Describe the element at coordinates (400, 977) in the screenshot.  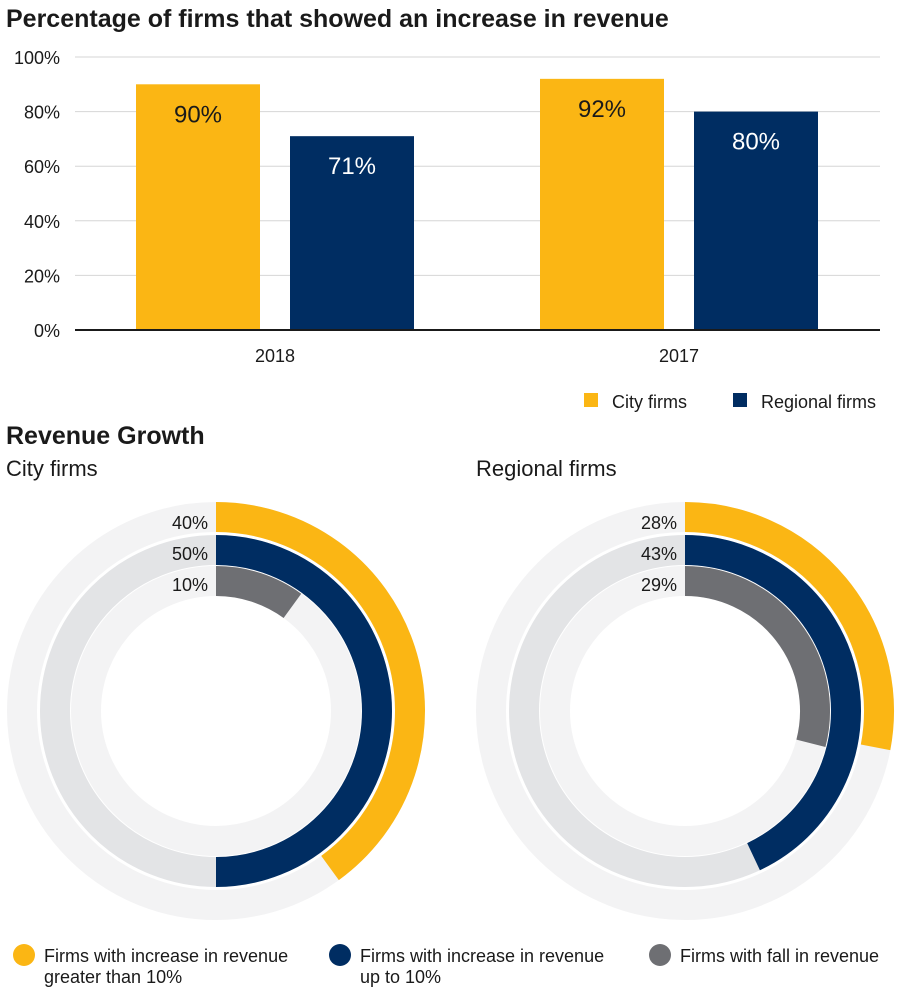
I see `legend-label: up to 10%` at that location.